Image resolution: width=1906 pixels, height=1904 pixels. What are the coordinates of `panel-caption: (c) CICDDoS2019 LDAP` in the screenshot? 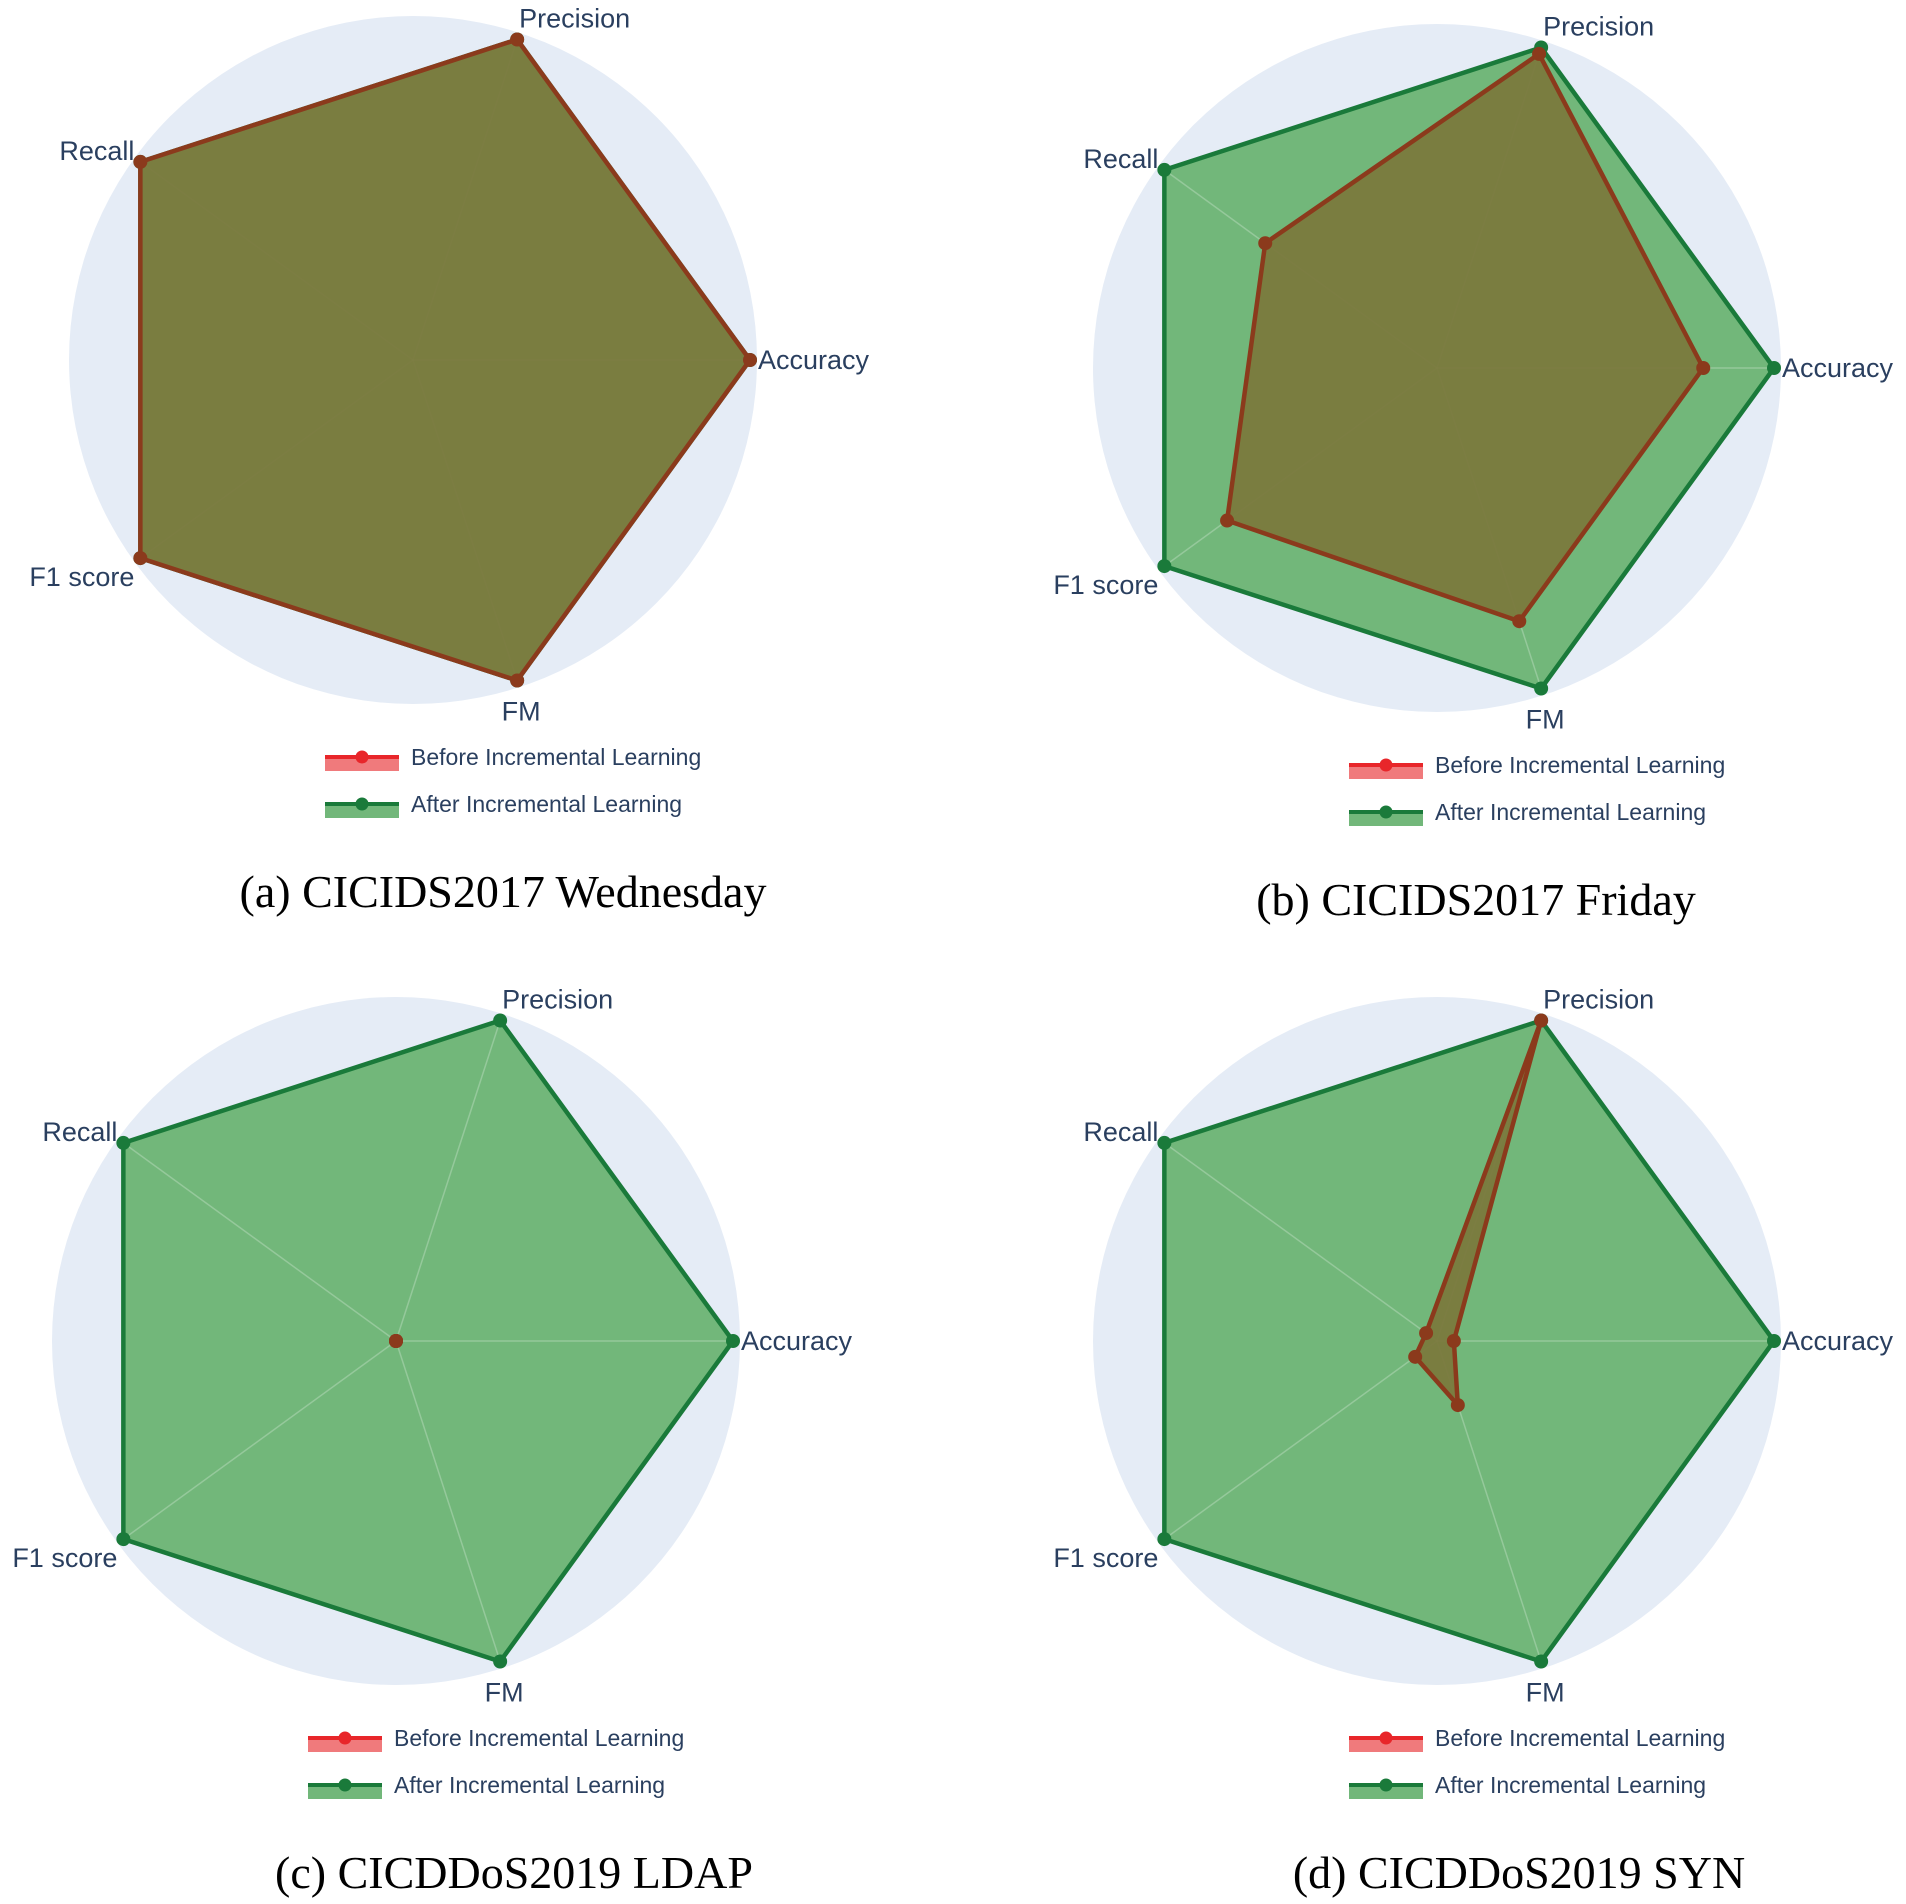 It's located at (514, 1872).